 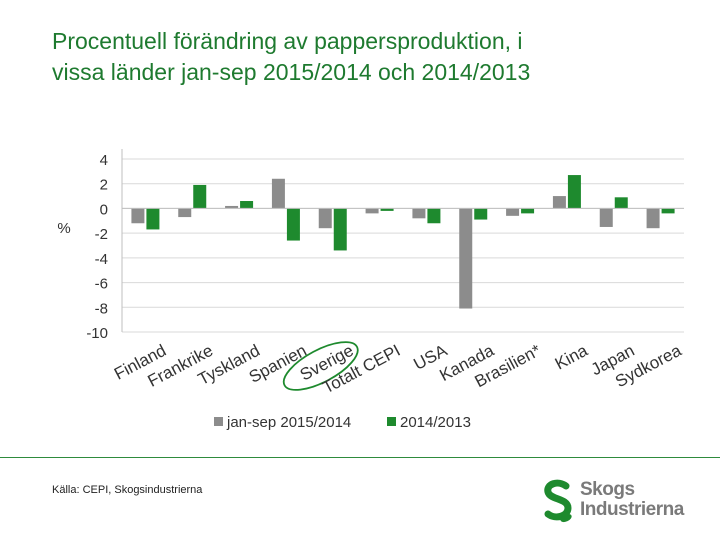 I want to click on legend: jan-sep 2015/2014 2014/2013, so click(x=342, y=422).